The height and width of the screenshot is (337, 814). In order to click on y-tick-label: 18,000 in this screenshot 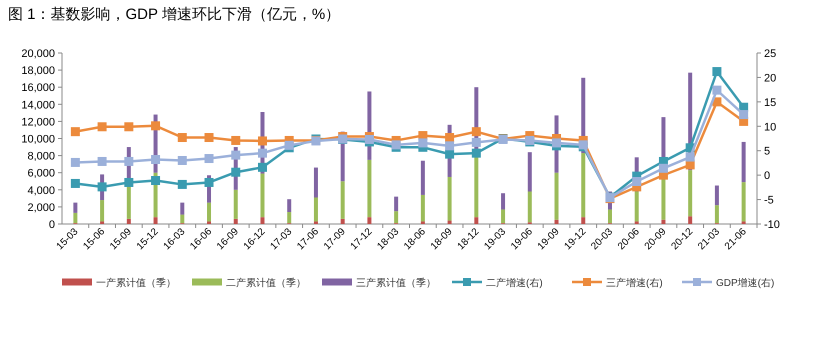, I will do `click(38, 71)`.